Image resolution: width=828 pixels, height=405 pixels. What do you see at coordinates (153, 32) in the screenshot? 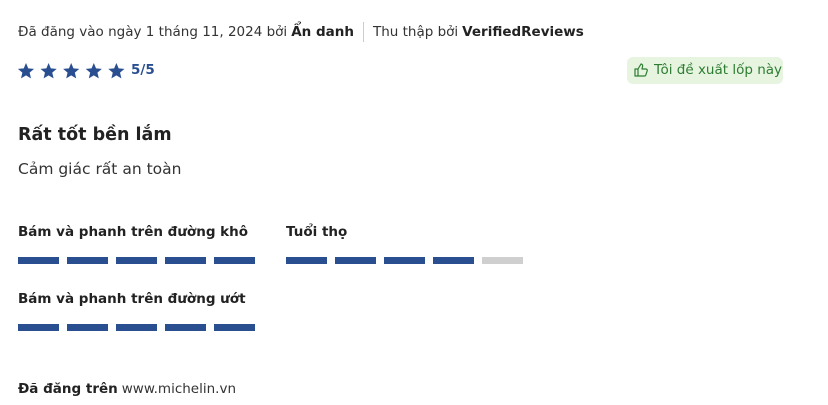
I see `posted-prefix: Đã đăng vào ngày 1 tháng 11, 2024 bởi` at bounding box center [153, 32].